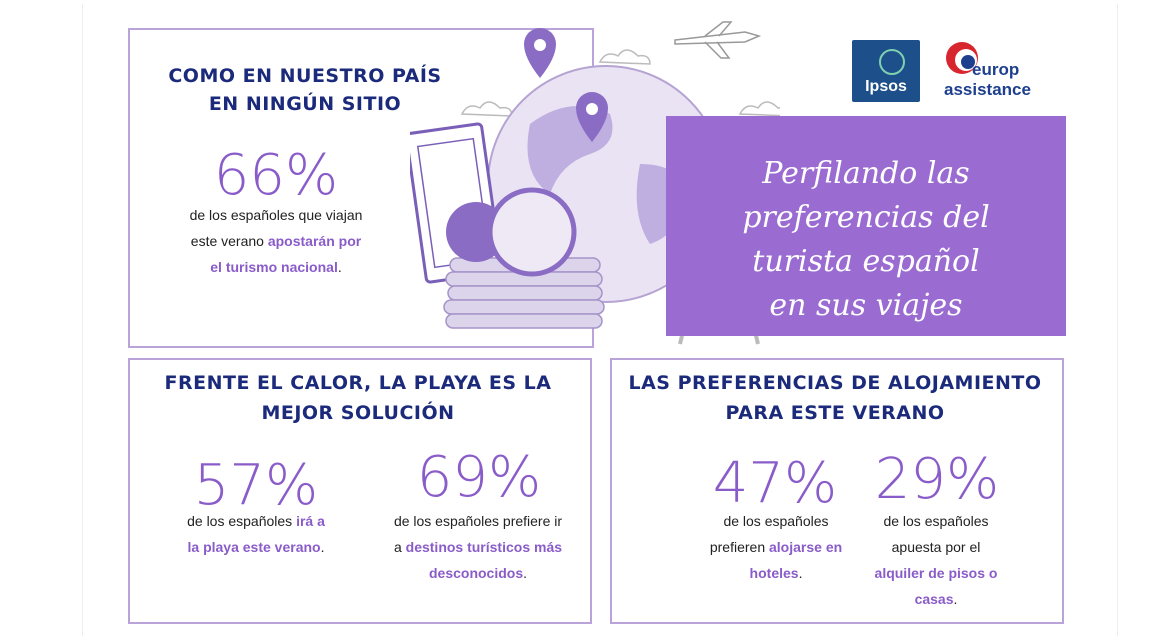 This screenshot has height=640, width=1153. I want to click on airplane-icon, so click(718, 40).